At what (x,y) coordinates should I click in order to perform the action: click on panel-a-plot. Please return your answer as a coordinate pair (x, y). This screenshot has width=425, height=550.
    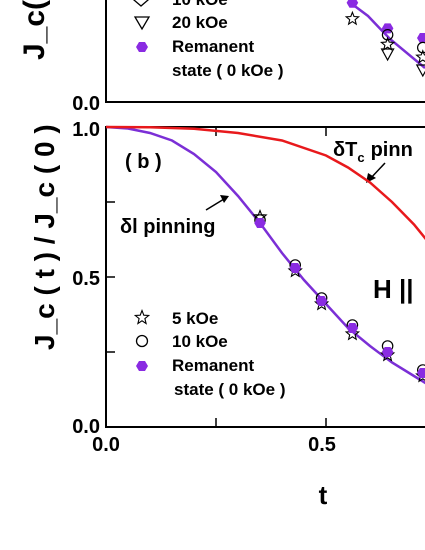
    Looking at the image, I should click on (384, 39).